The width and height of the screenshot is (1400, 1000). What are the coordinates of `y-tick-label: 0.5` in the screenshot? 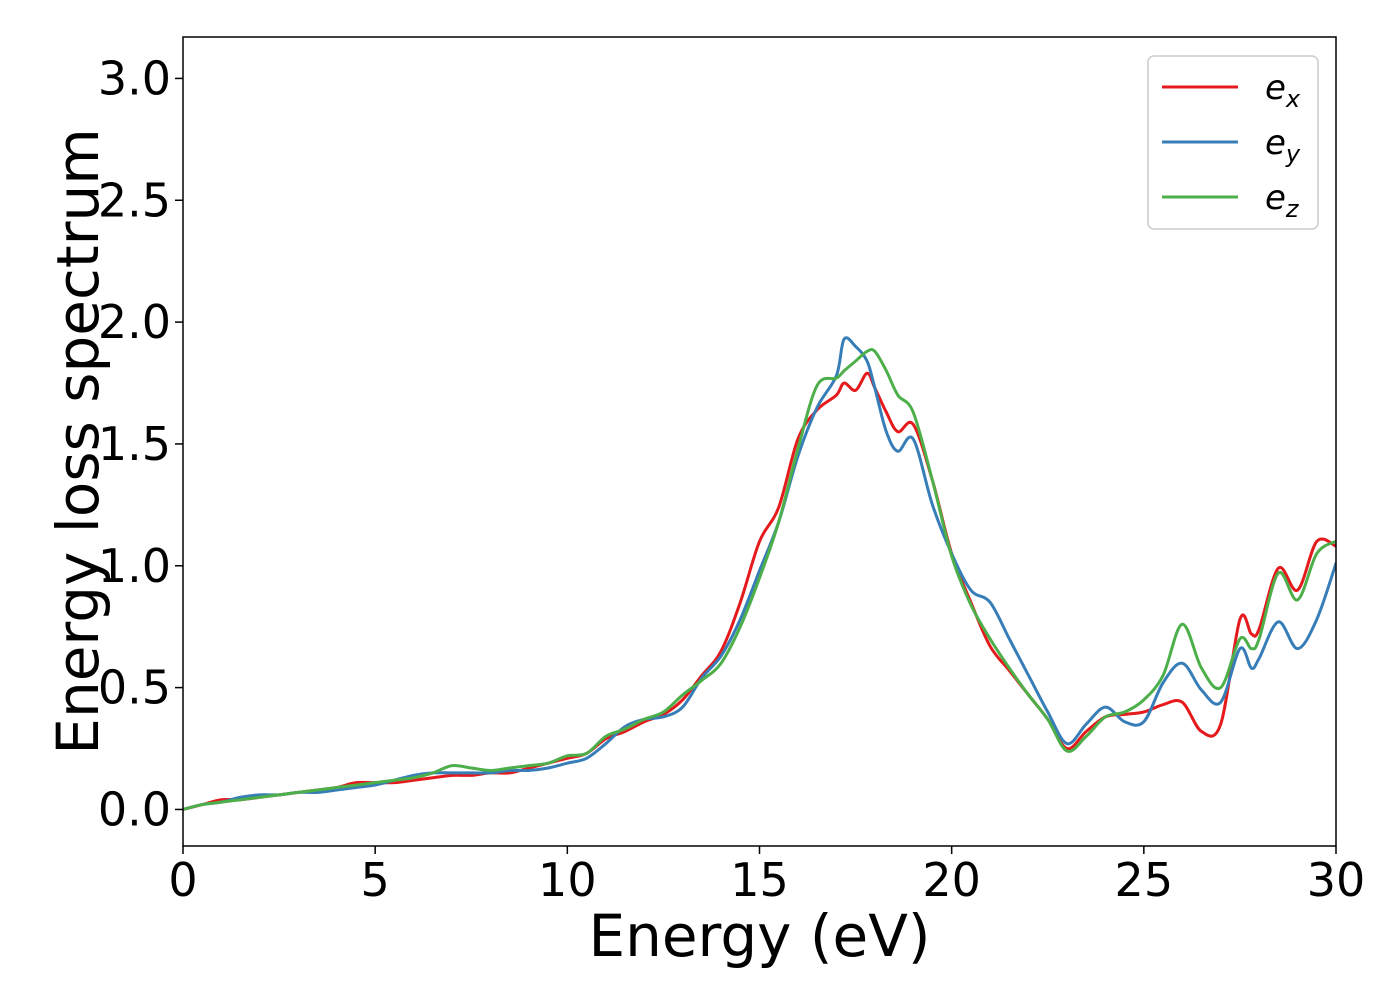 It's located at (134, 688).